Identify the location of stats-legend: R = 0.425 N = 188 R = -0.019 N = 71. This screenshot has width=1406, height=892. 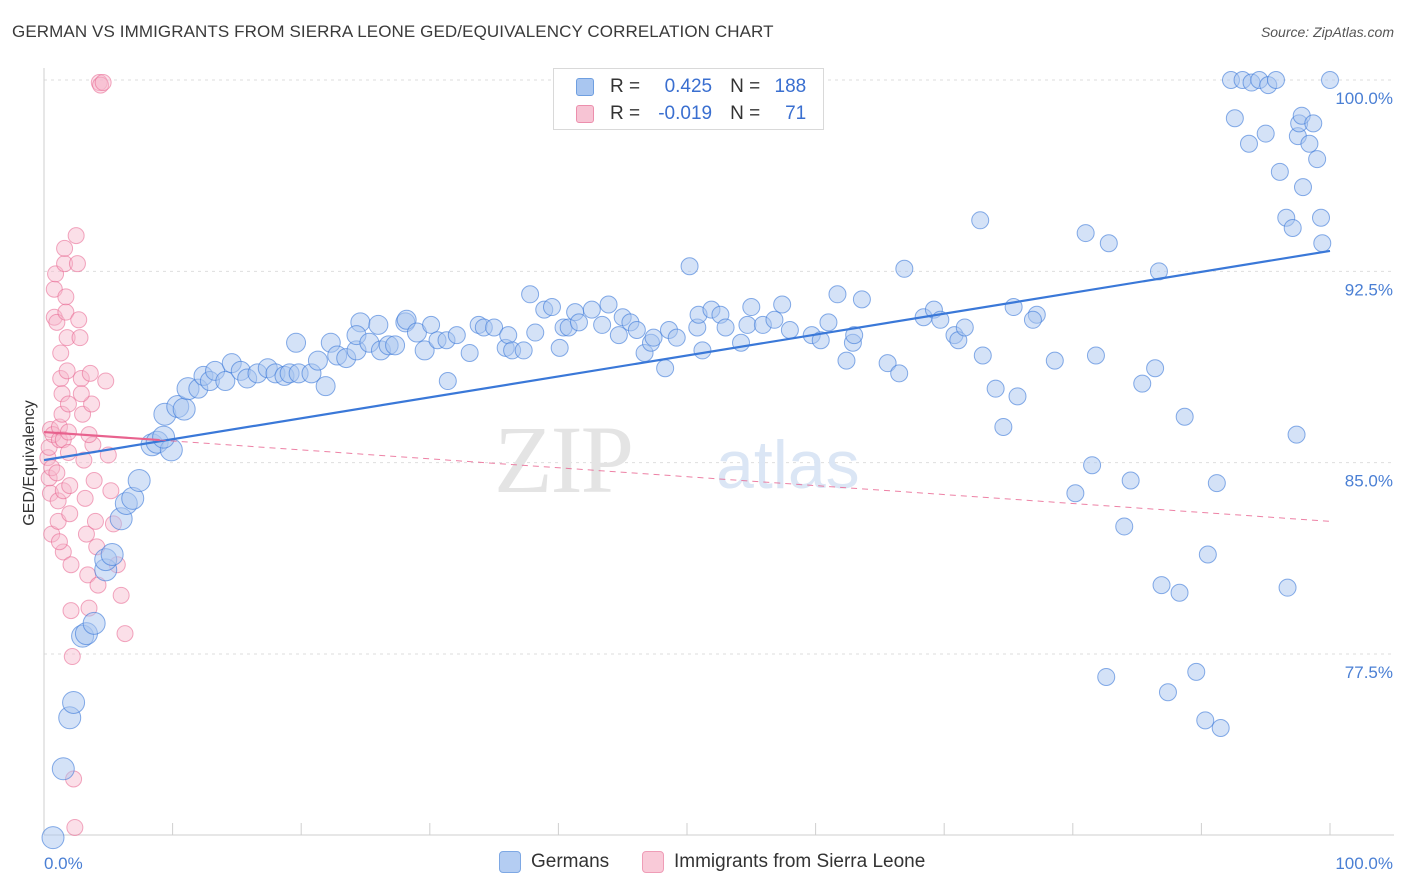
(688, 99).